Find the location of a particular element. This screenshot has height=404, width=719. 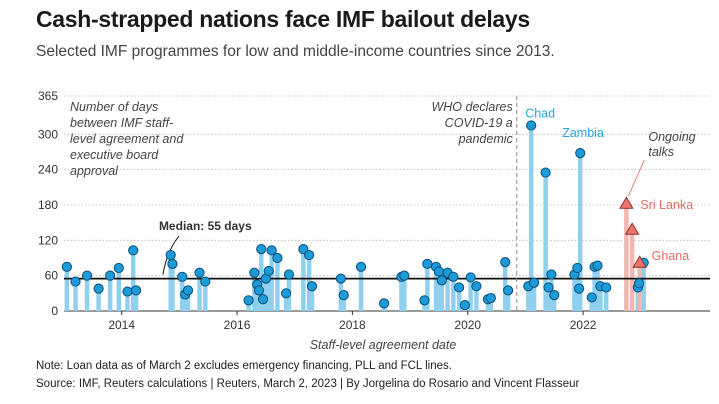

x-axis-title: Staff-level agreement date is located at coordinates (383, 345).